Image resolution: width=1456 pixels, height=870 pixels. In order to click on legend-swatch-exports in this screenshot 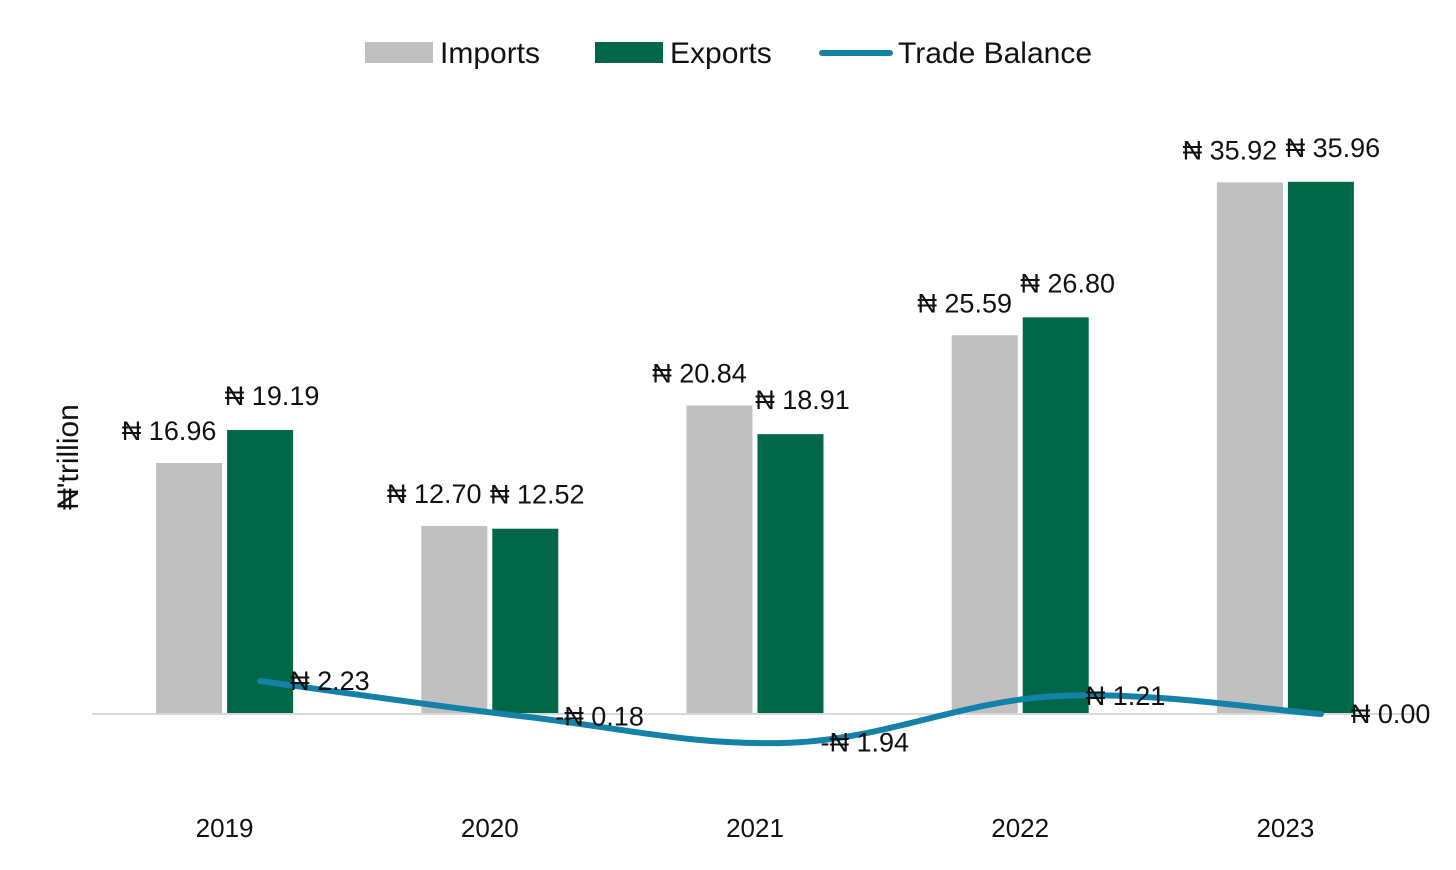, I will do `click(629, 52)`.